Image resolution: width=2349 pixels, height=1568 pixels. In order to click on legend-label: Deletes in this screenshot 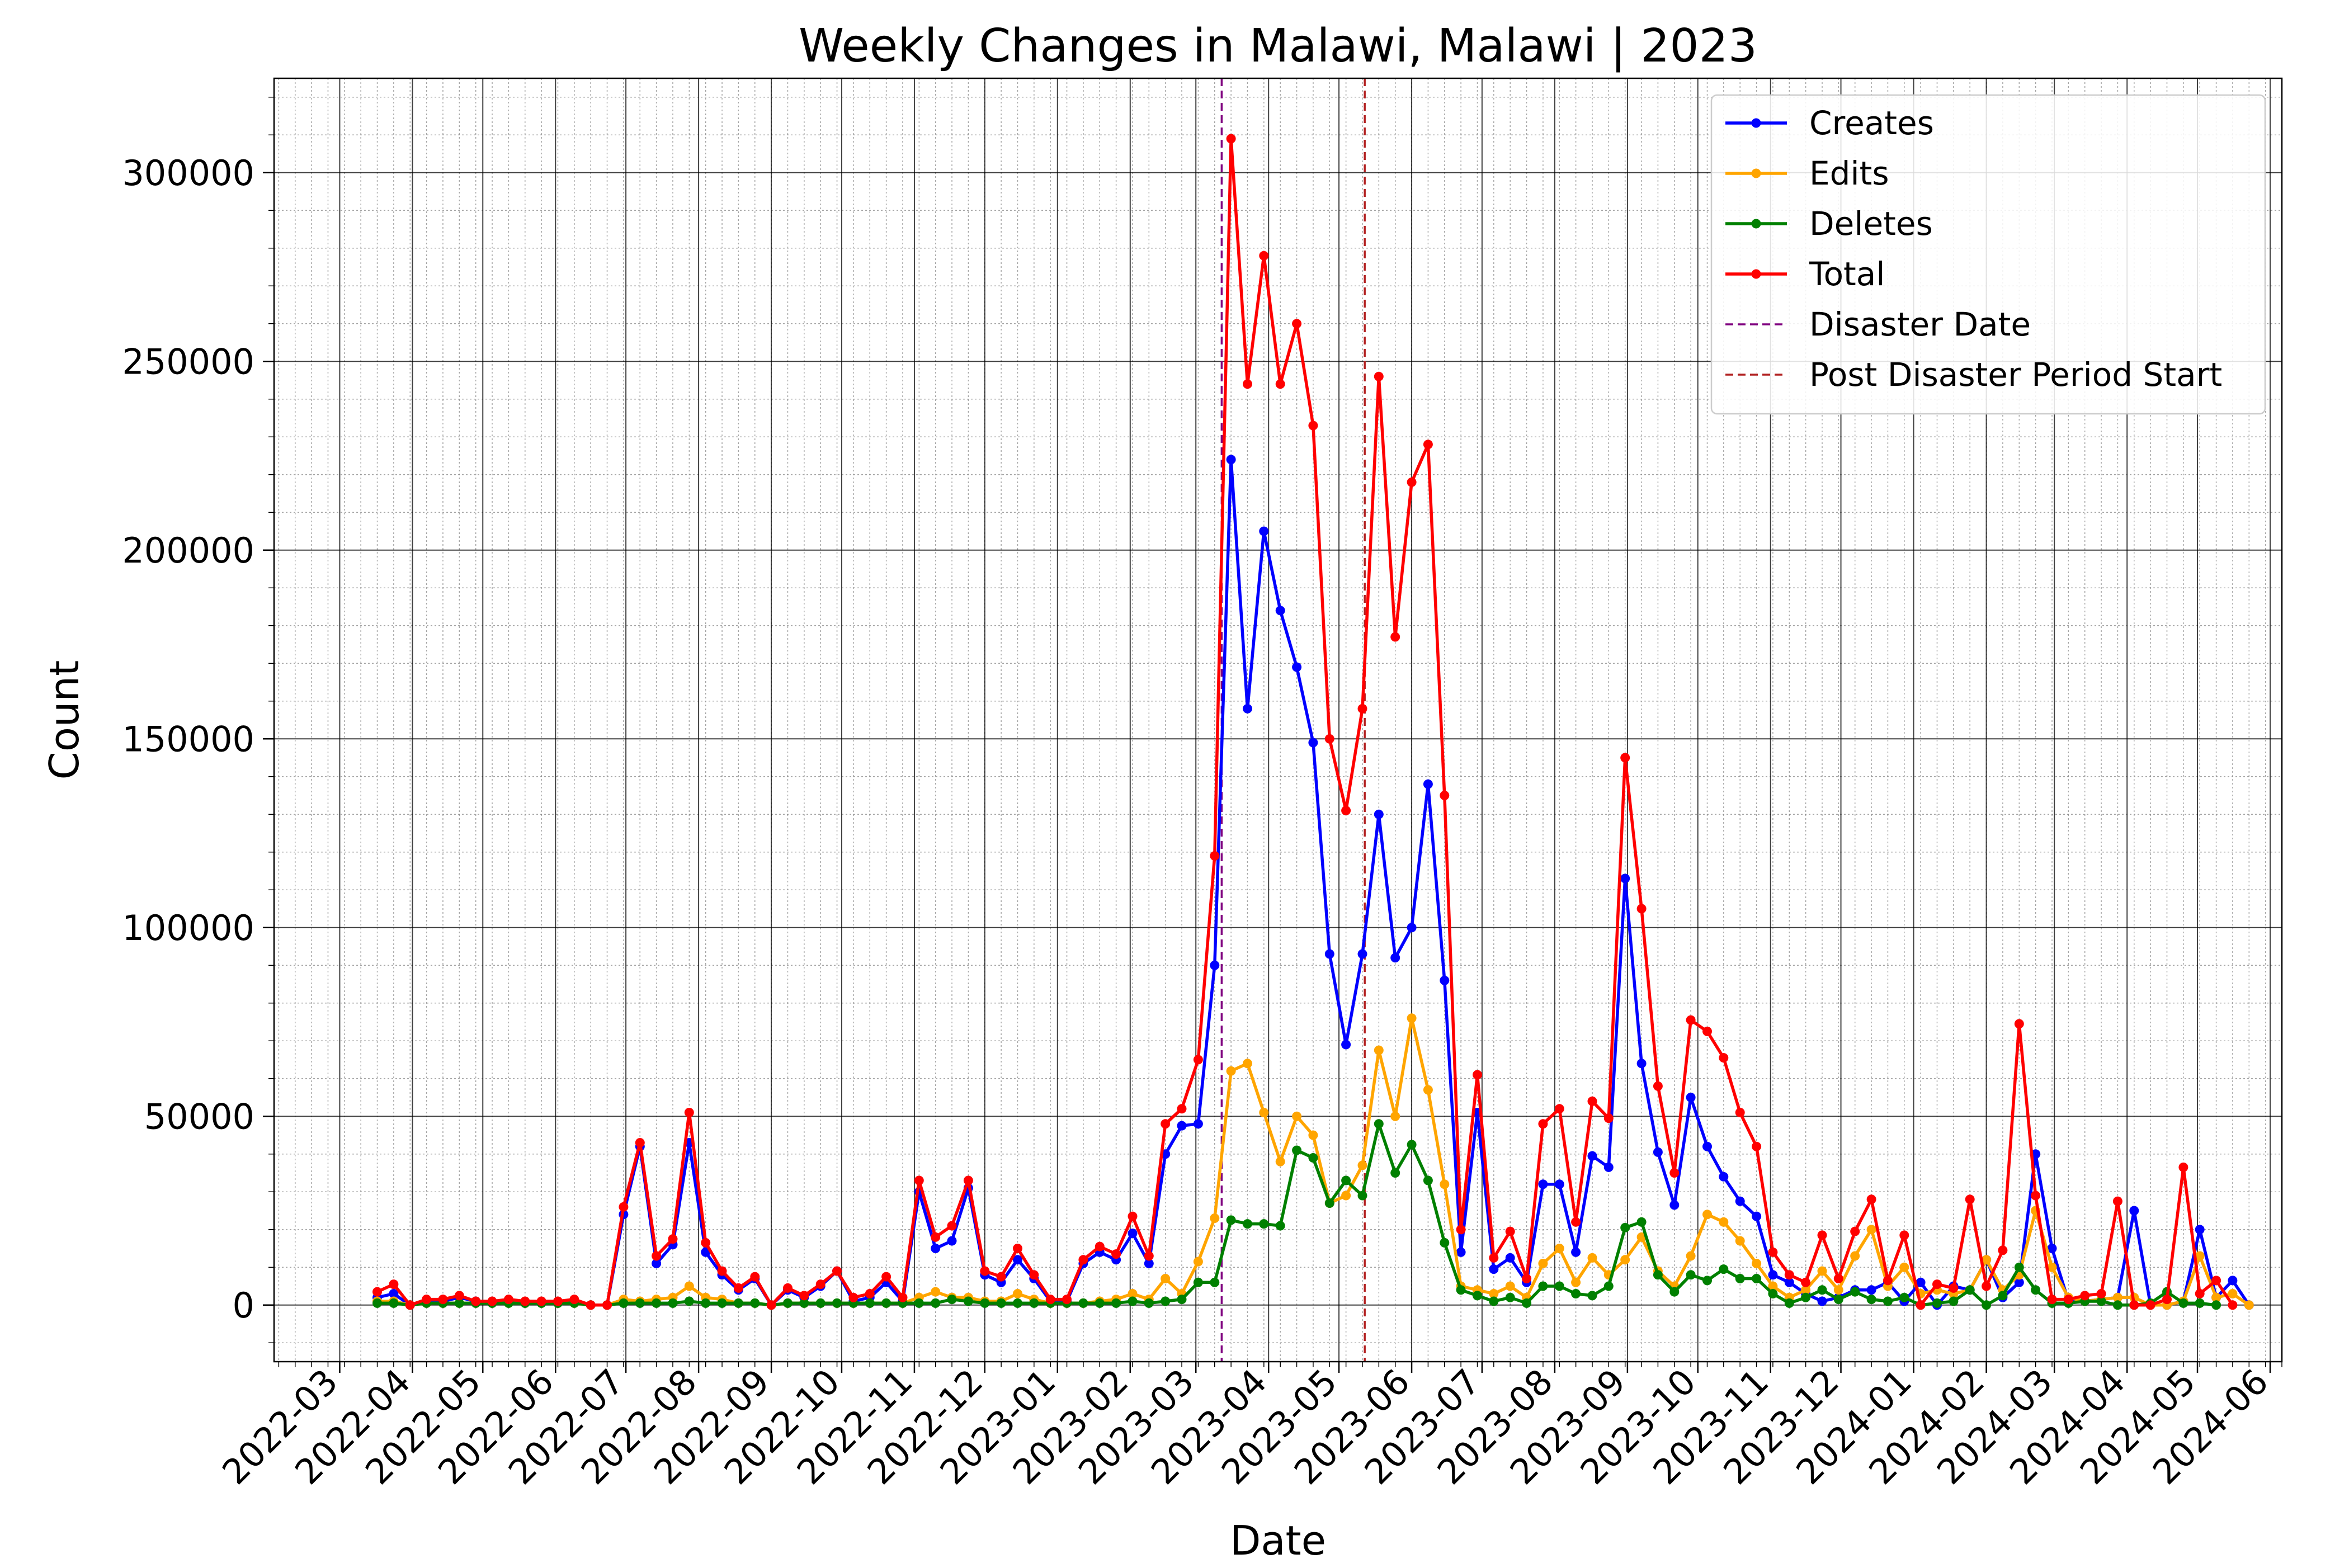, I will do `click(1871, 224)`.